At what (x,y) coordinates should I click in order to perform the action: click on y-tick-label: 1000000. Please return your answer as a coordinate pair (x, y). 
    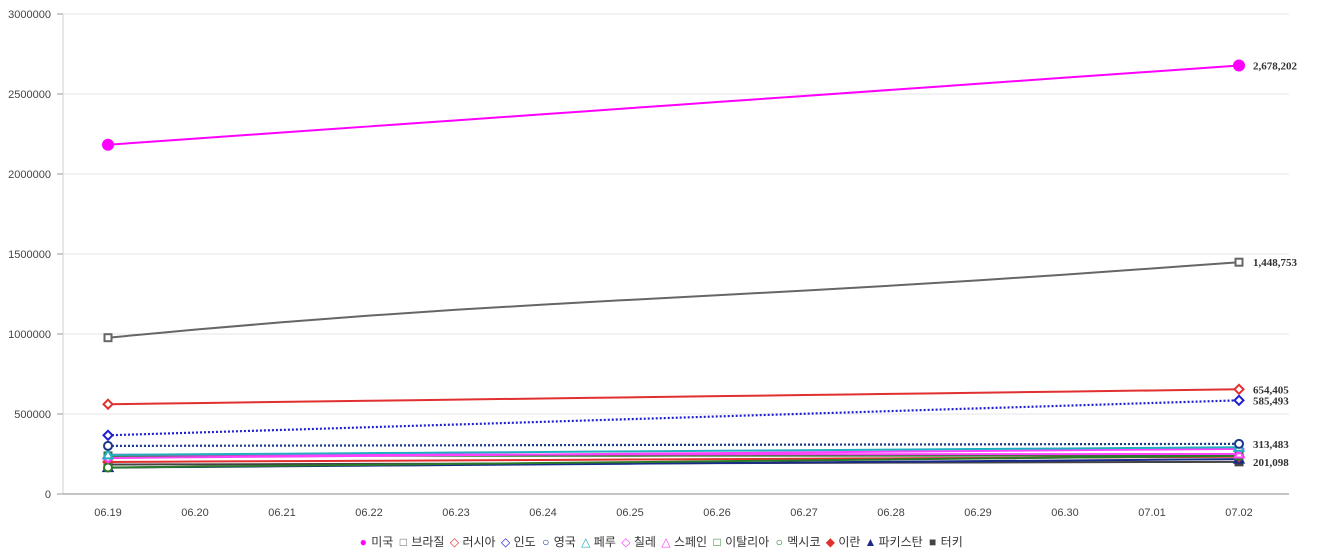
    Looking at the image, I should click on (29, 335).